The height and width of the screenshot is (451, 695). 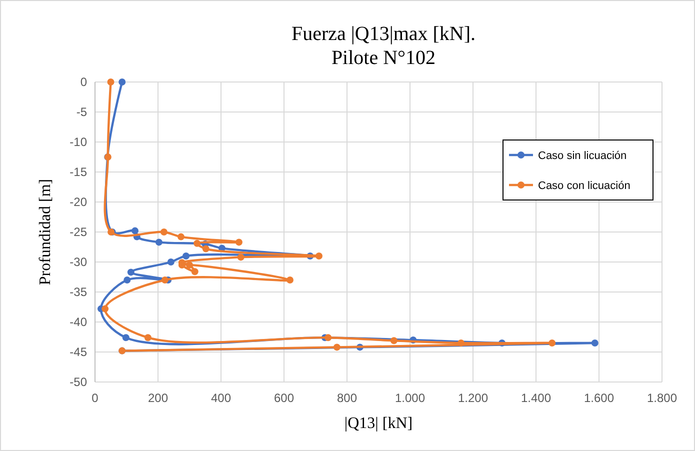 I want to click on y-tick-label: -20, so click(x=79, y=202).